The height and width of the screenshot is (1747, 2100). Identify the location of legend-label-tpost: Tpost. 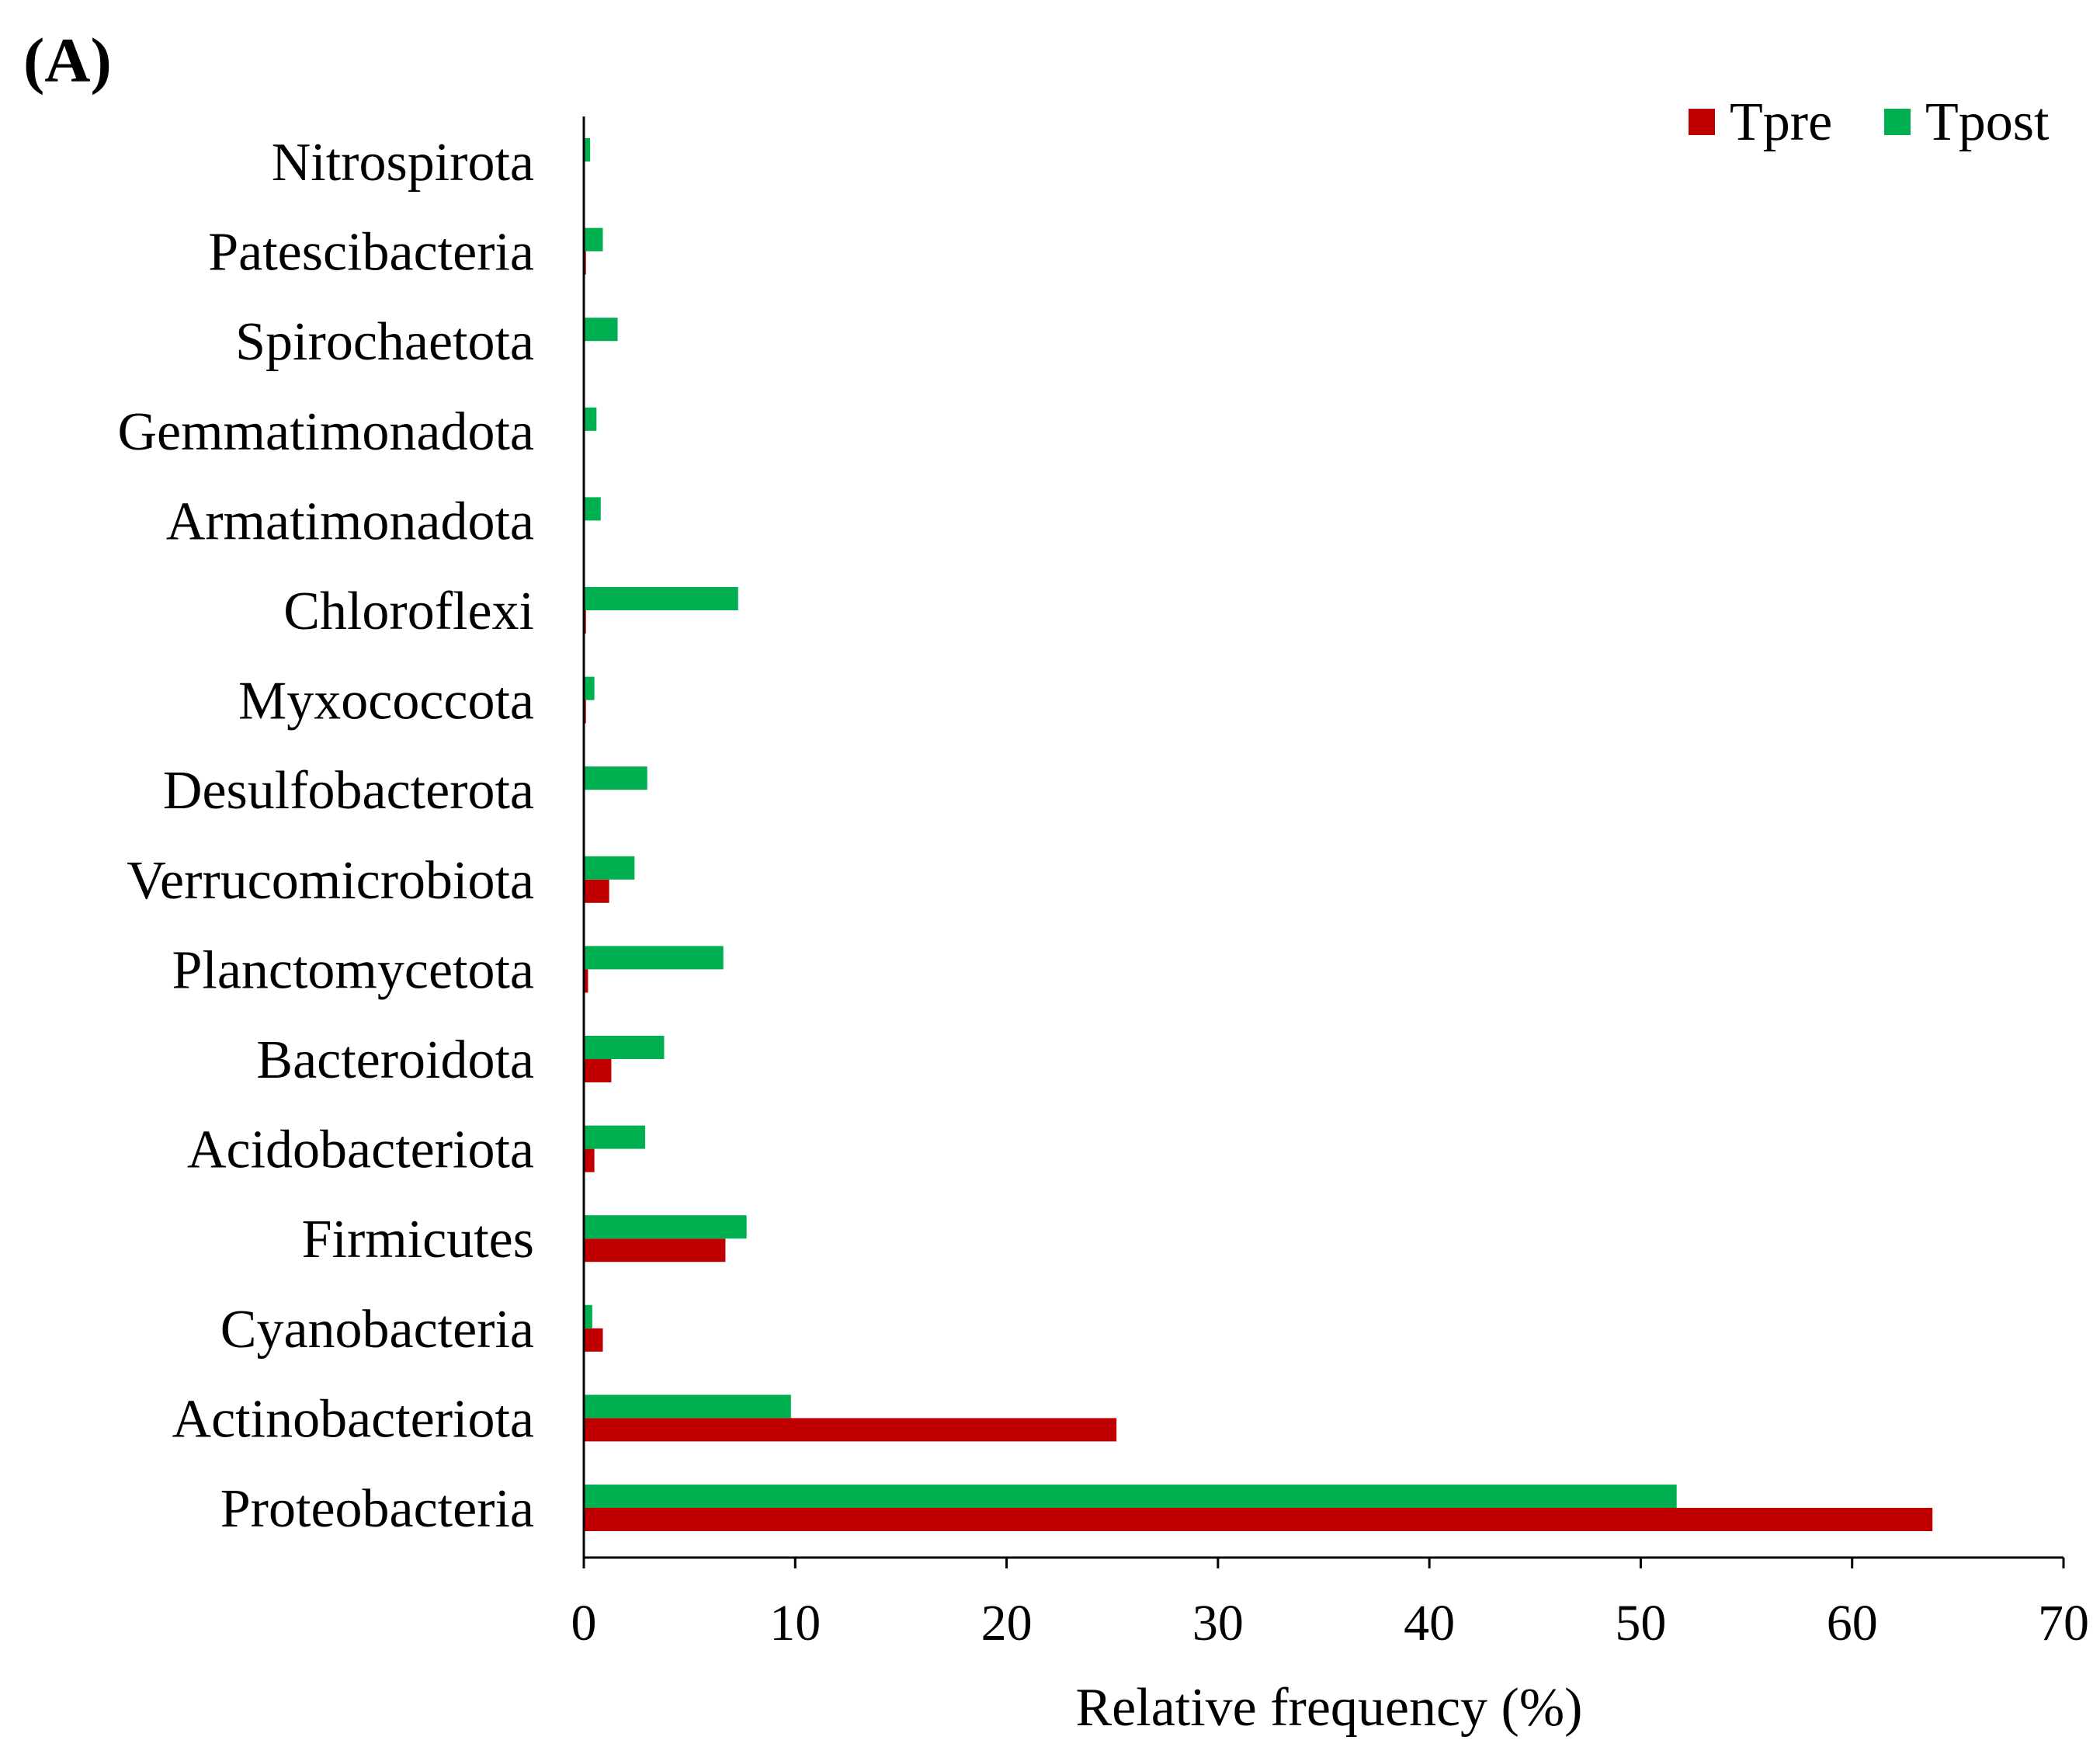
(1987, 122).